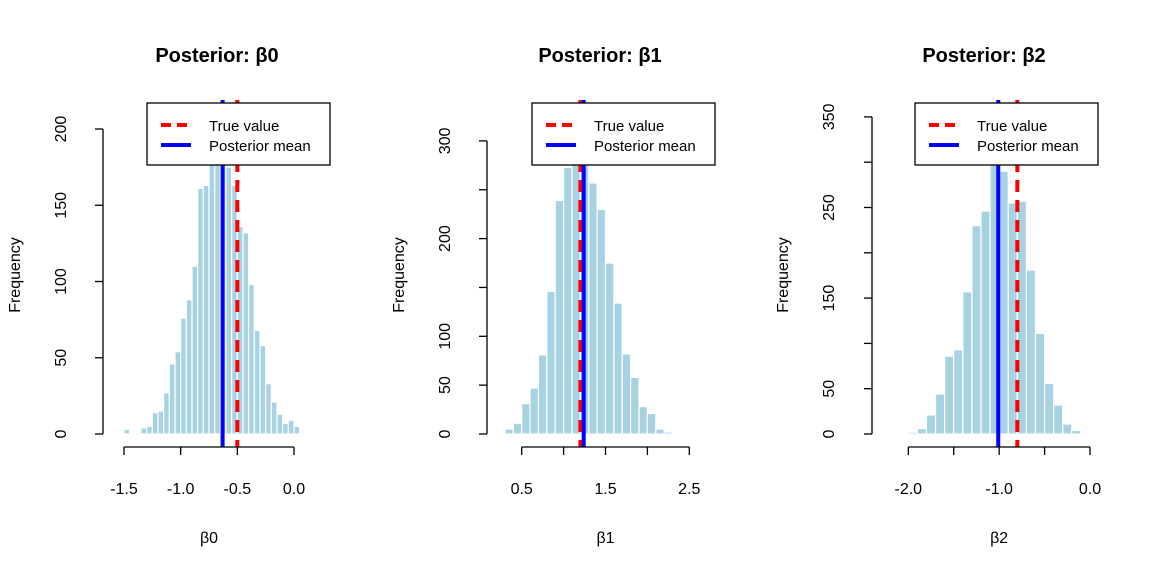 The width and height of the screenshot is (1152, 581). Describe the element at coordinates (599, 56) in the screenshot. I see `chart-title: Posterior: β1` at that location.